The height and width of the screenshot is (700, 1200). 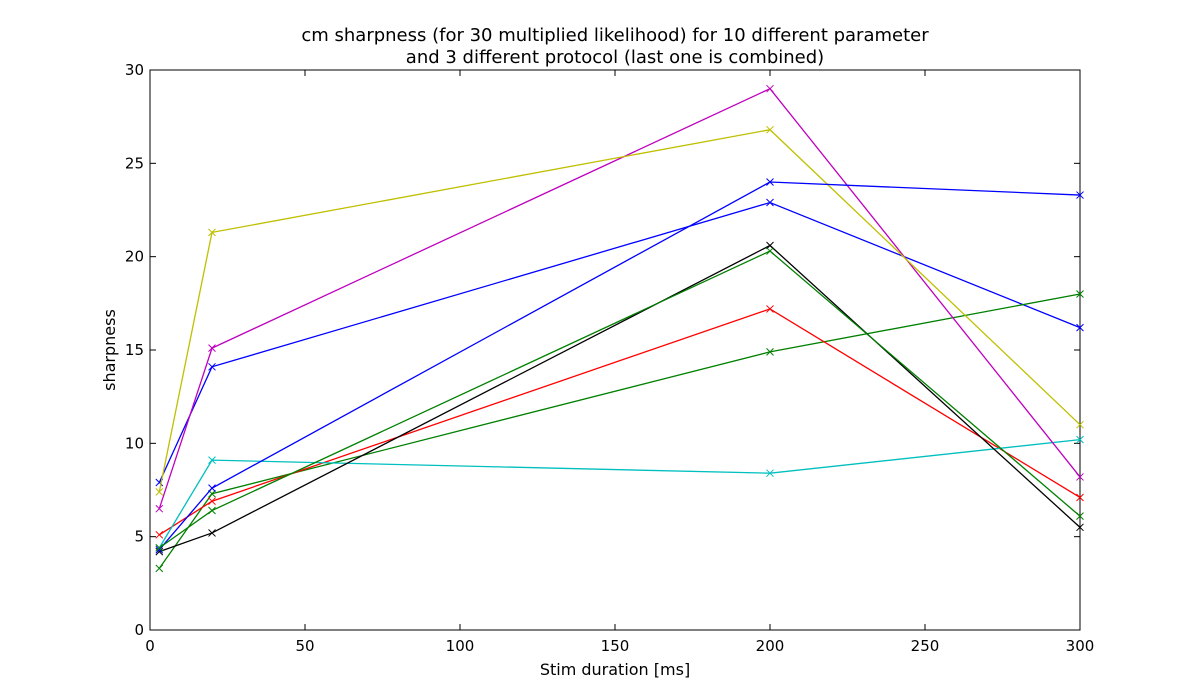 What do you see at coordinates (150, 646) in the screenshot?
I see `x-tick-label: 0` at bounding box center [150, 646].